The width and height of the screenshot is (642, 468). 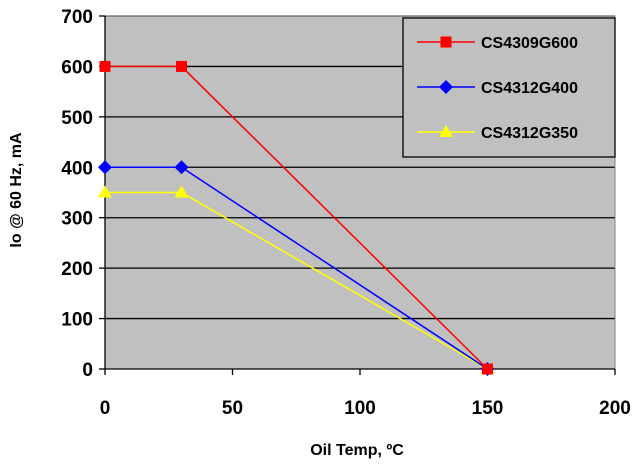 I want to click on x-tick-label: 100, so click(x=360, y=408).